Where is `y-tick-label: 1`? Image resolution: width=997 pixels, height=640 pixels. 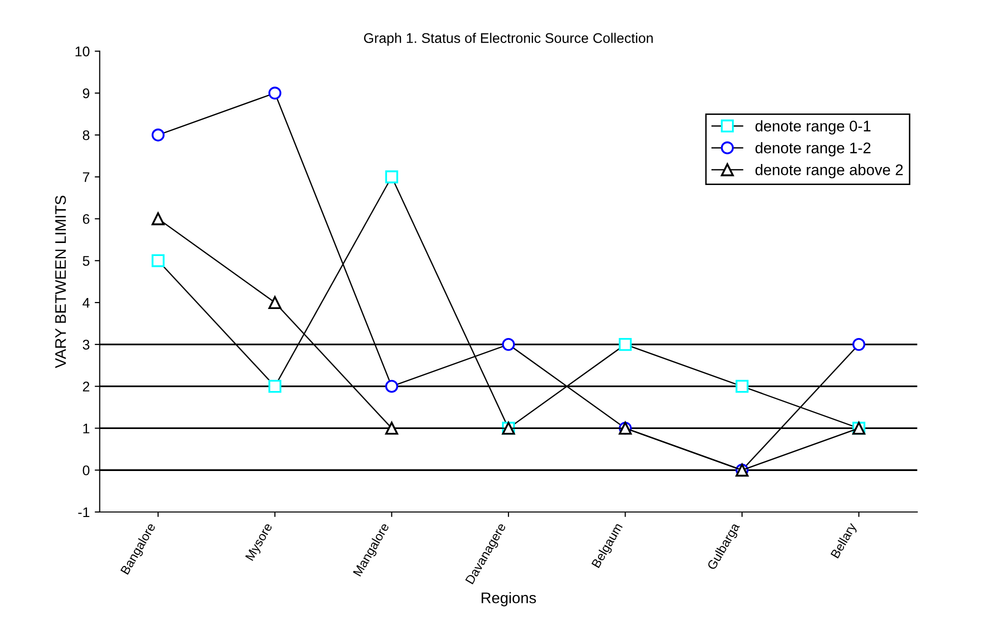
y-tick-label: 1 is located at coordinates (86, 429).